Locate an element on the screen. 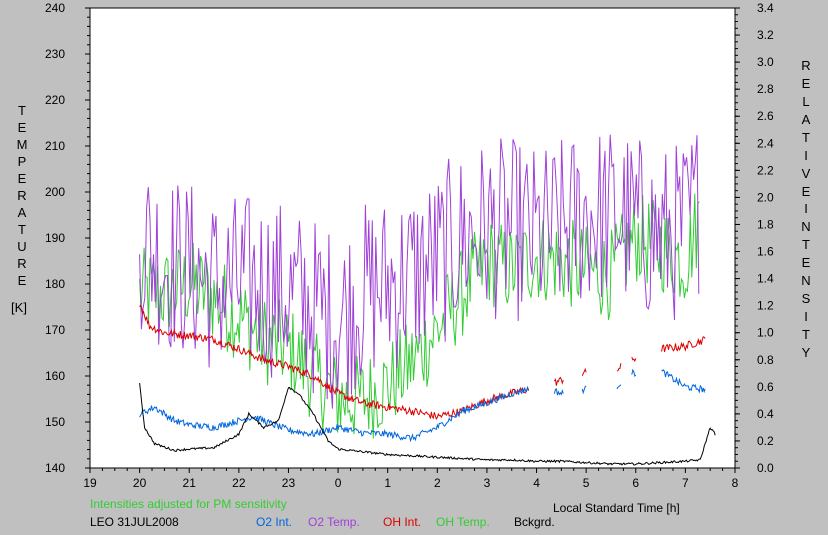 This screenshot has width=828, height=535. series-oh-int is located at coordinates (422, 362).